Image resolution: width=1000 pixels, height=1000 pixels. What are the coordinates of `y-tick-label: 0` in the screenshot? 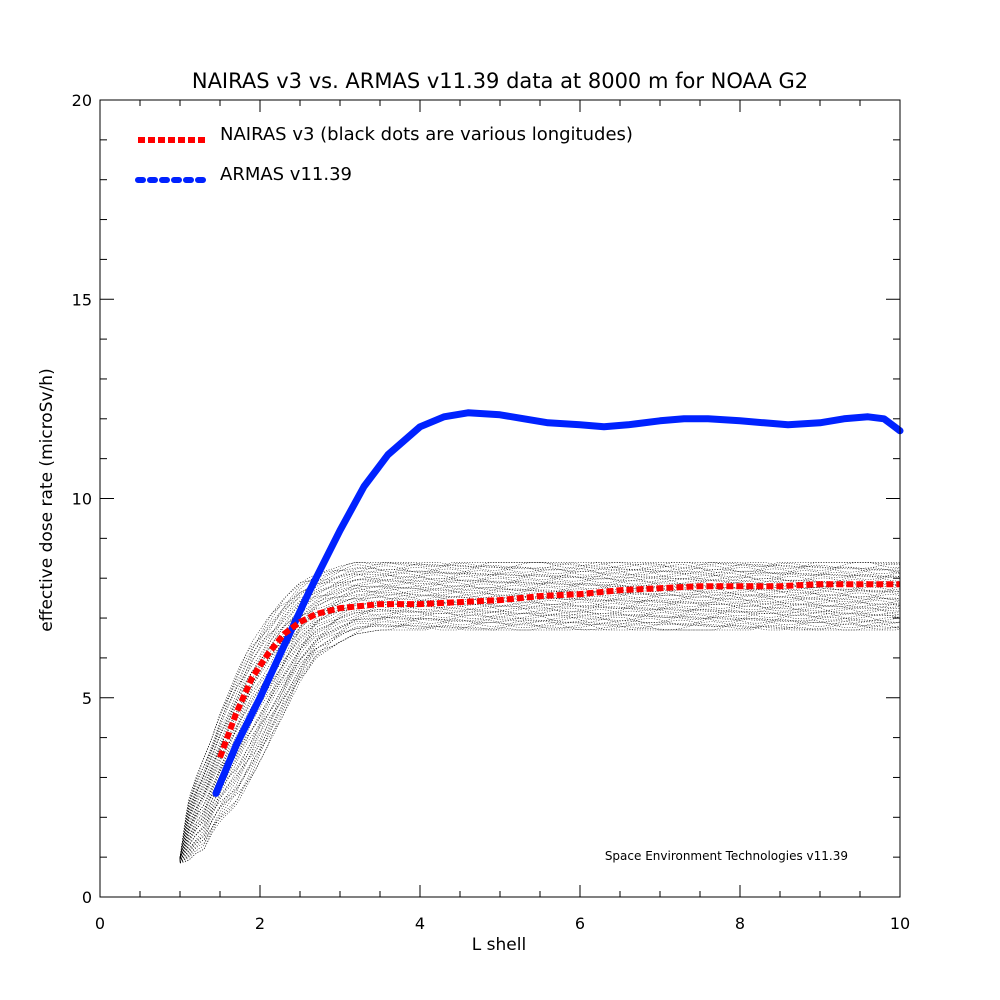 It's located at (87, 897).